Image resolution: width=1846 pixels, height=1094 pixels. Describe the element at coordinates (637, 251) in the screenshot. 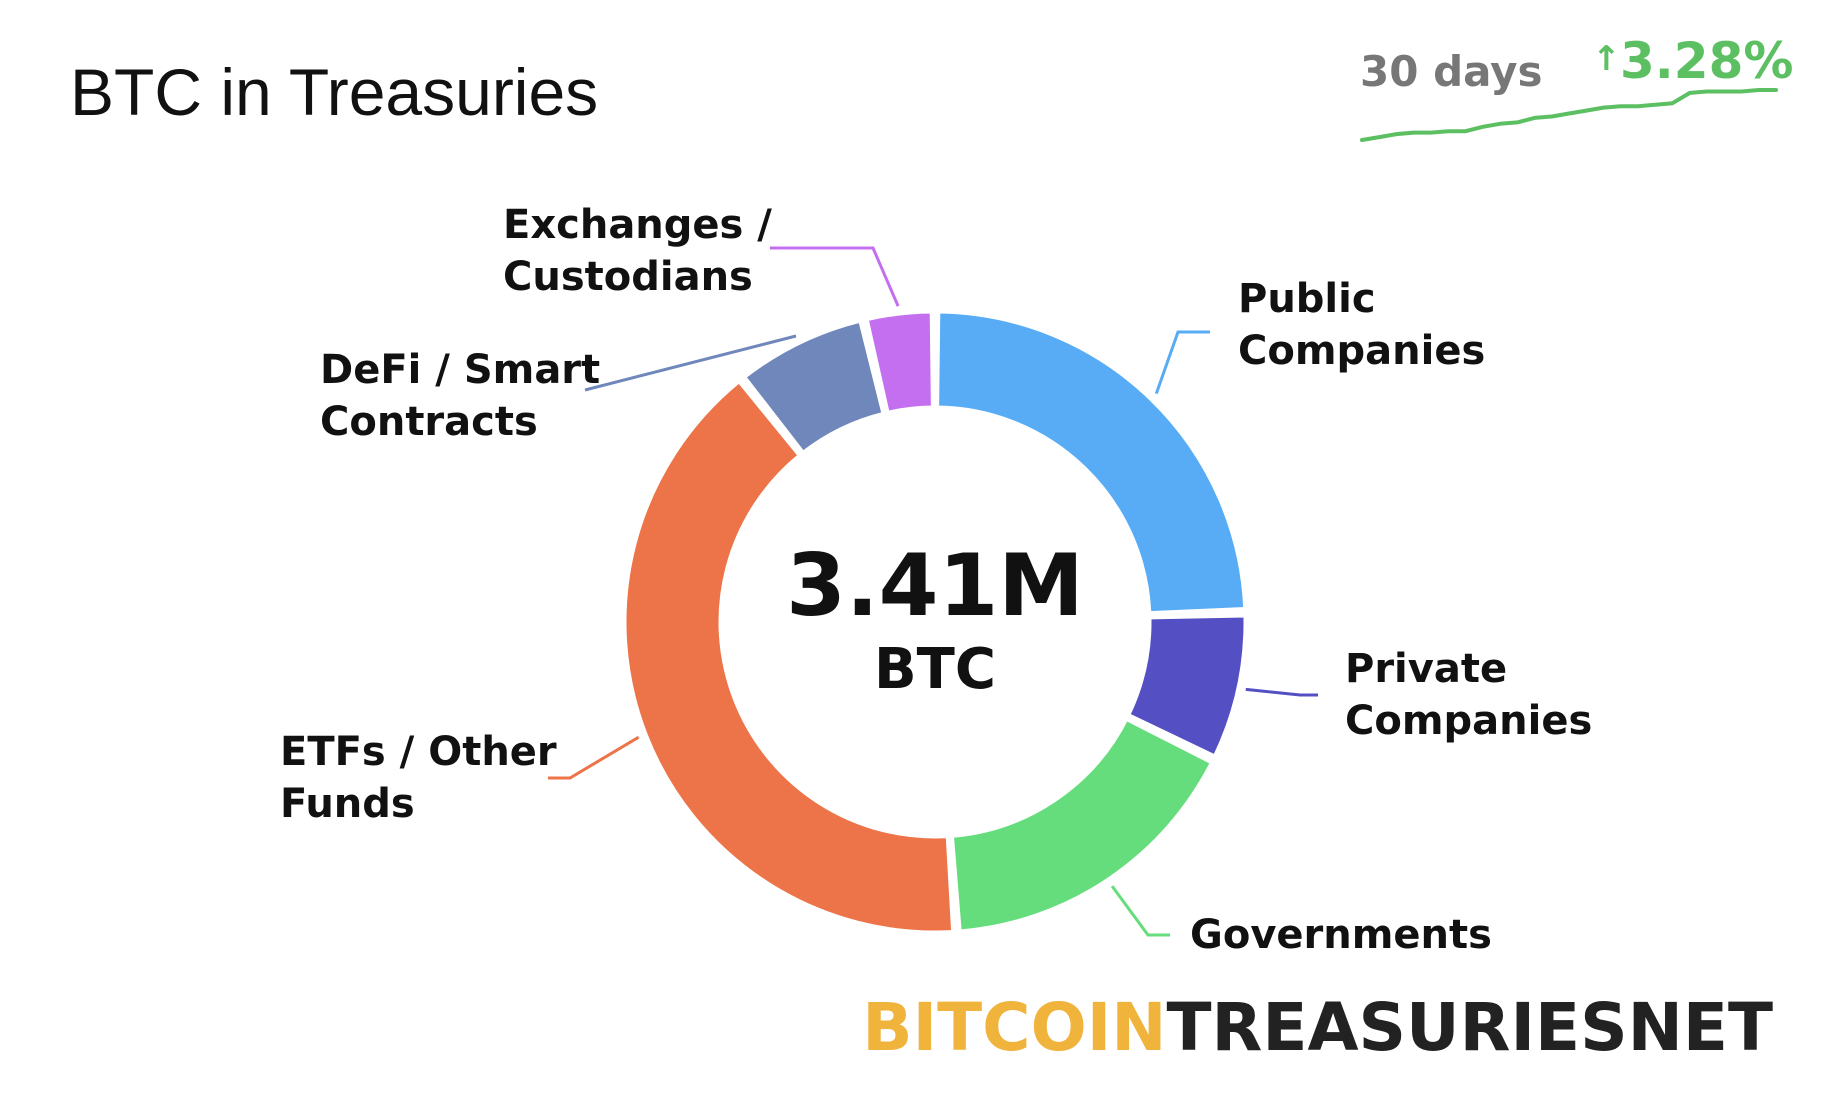

I see `slice-label: Exchanges / Custodians` at that location.